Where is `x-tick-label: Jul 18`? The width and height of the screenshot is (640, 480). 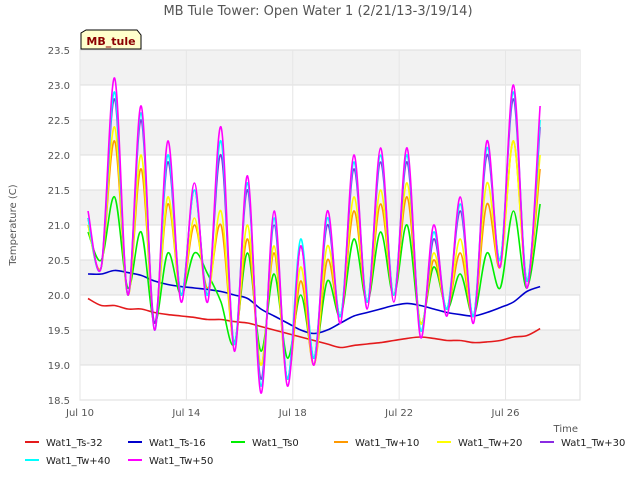
x-tick-label: Jul 18 is located at coordinates (292, 413).